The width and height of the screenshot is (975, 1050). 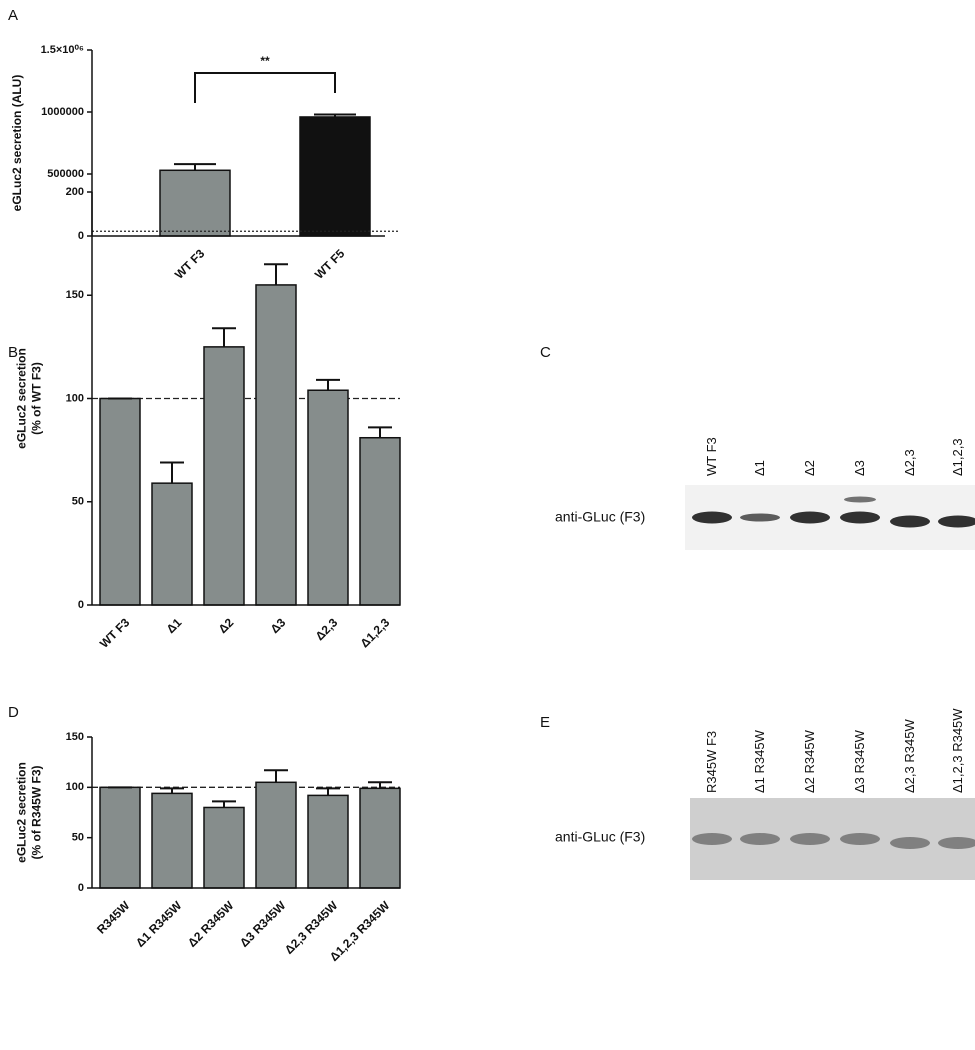 I want to click on significance-bracket, so click(x=265, y=87).